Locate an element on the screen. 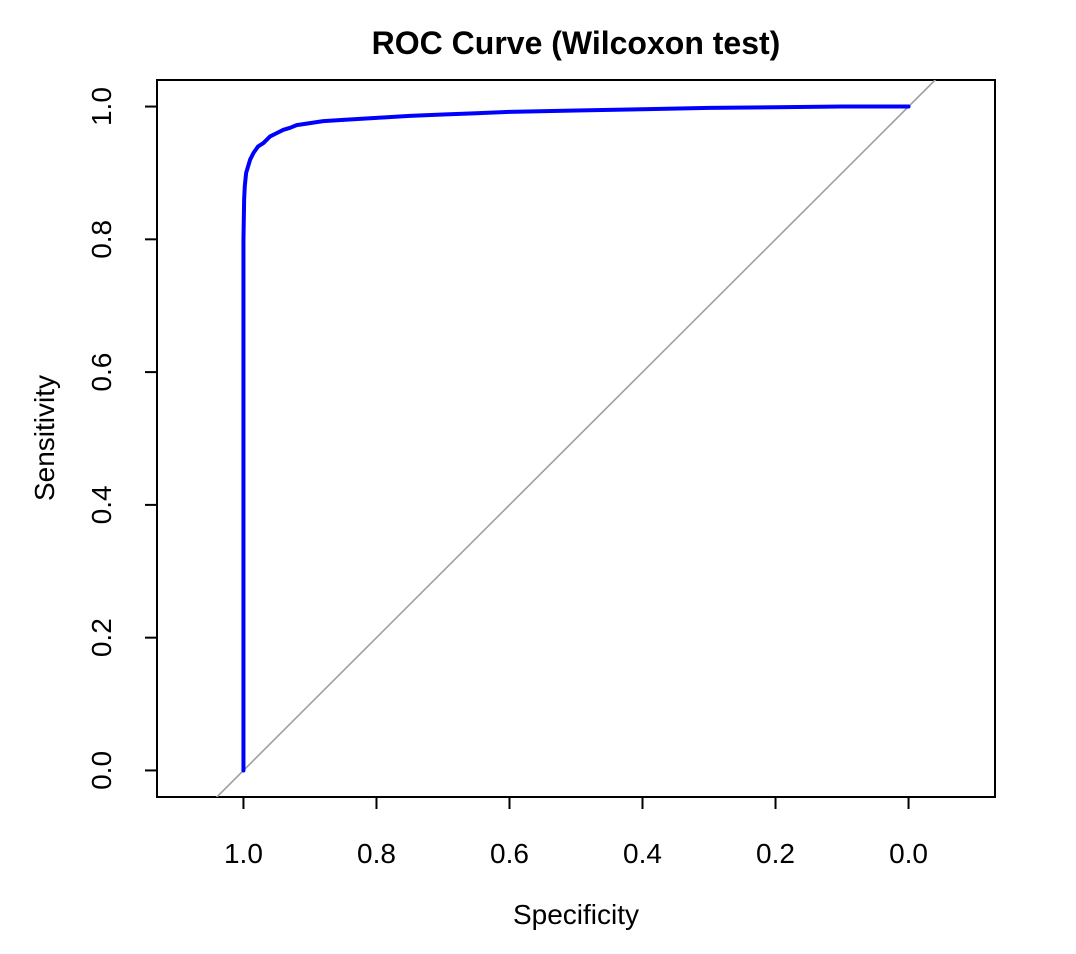 This screenshot has height=954, width=1076. x-tick-label: 0.0 is located at coordinates (908, 853).